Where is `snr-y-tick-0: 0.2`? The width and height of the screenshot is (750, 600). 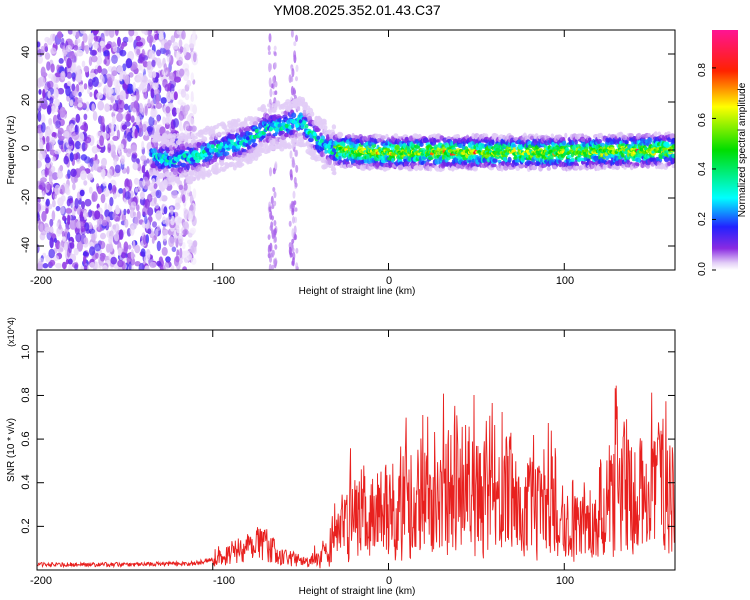
snr-y-tick-0: 0.2 is located at coordinates (26, 525).